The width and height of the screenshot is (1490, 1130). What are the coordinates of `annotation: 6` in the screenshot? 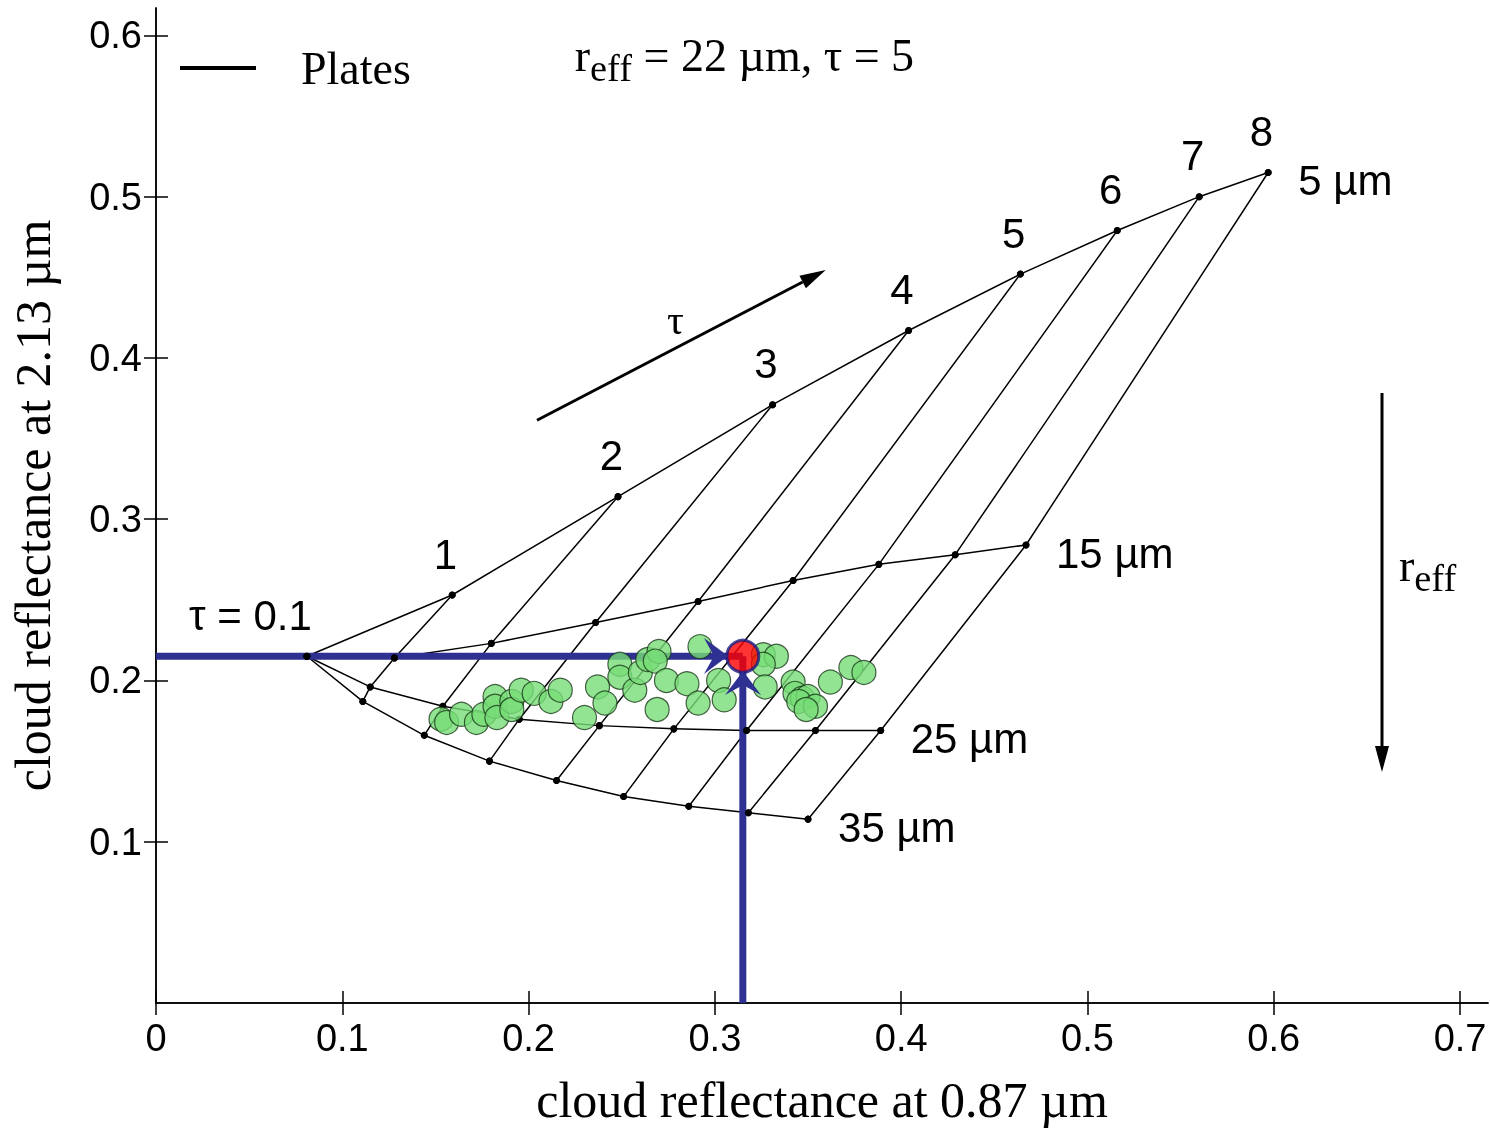 It's located at (1110, 190).